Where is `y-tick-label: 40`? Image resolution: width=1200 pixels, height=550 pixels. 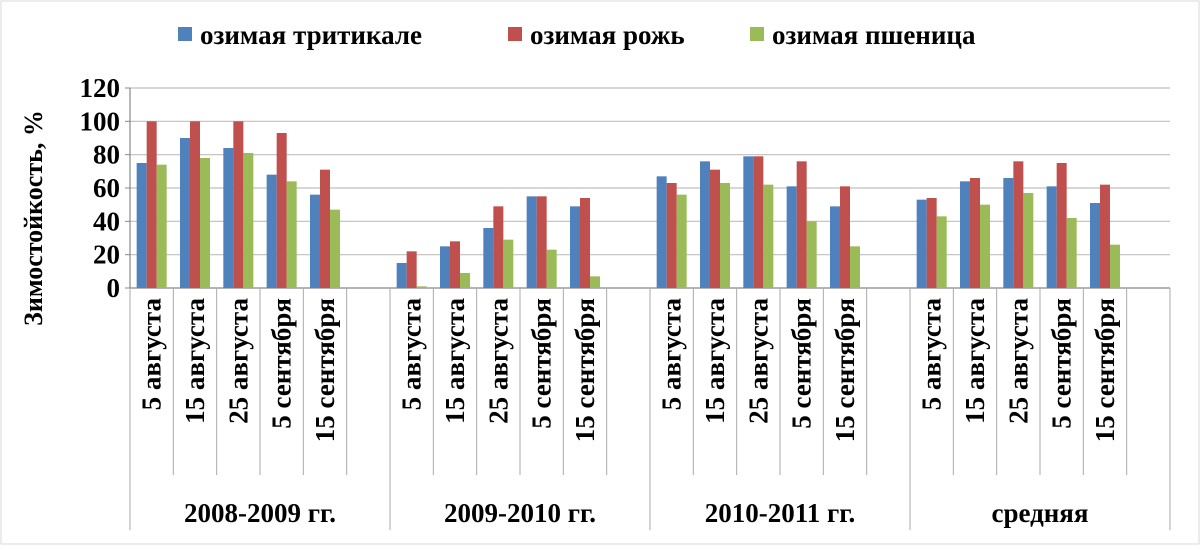 y-tick-label: 40 is located at coordinates (106, 221).